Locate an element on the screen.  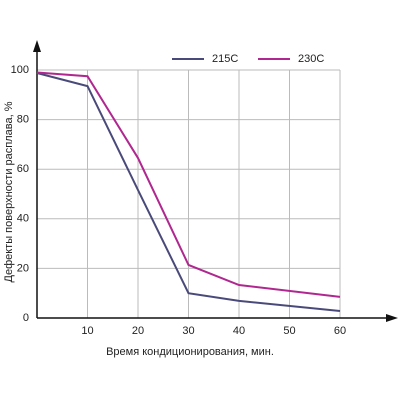
x-tick-label: 20 is located at coordinates (138, 331).